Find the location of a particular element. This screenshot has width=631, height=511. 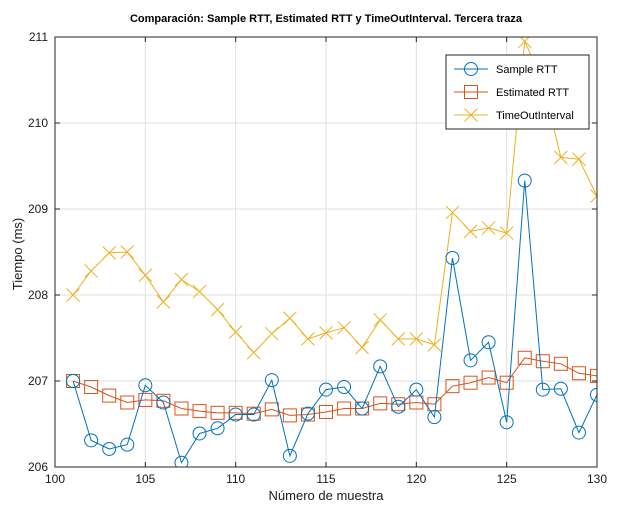

x-tick-label: 100 is located at coordinates (55, 479).